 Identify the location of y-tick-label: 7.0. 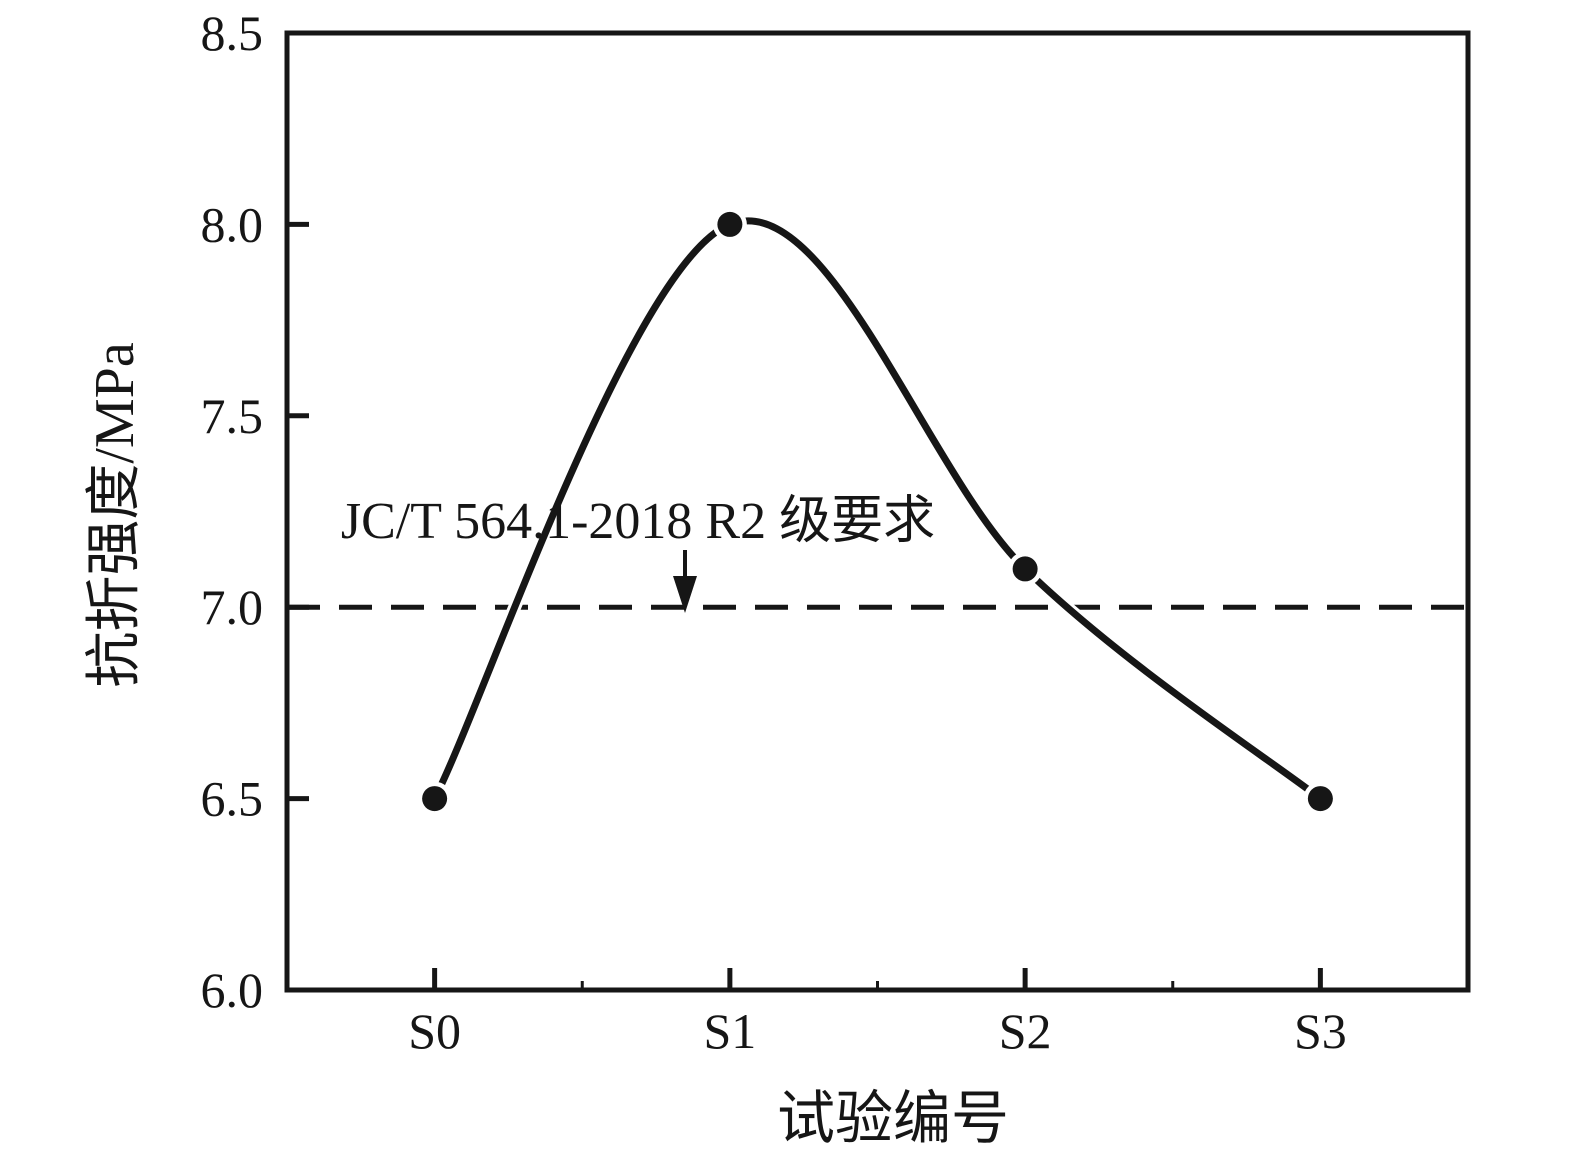
(232, 607).